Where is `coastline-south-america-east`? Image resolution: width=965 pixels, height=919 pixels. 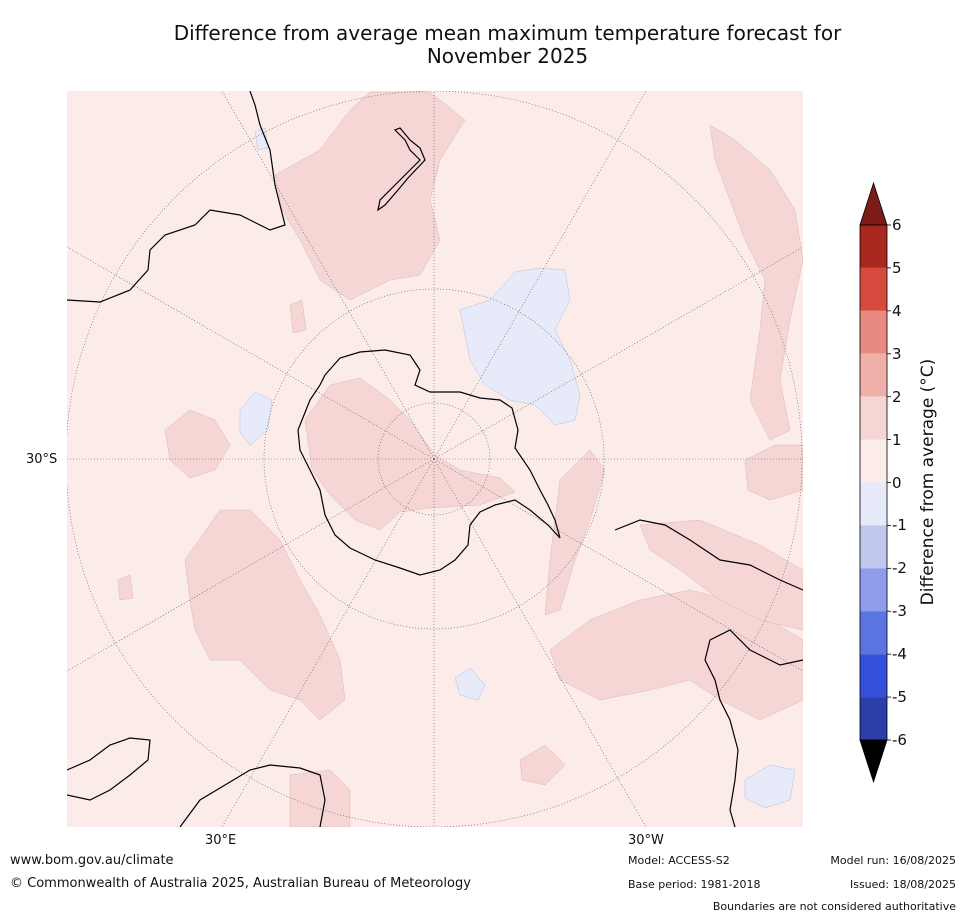 coastline-south-america-east is located at coordinates (753, 728).